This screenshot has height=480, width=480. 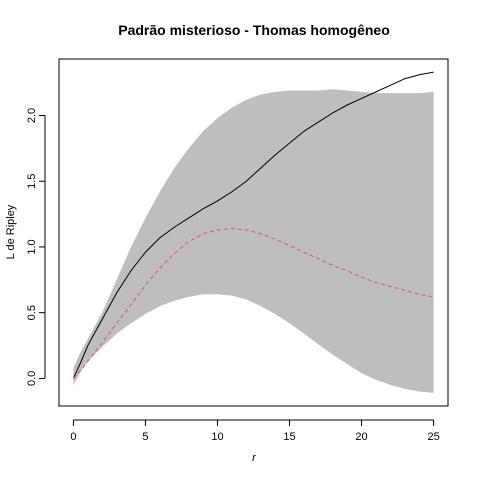 What do you see at coordinates (32, 246) in the screenshot?
I see `y-tick-label: 1.0` at bounding box center [32, 246].